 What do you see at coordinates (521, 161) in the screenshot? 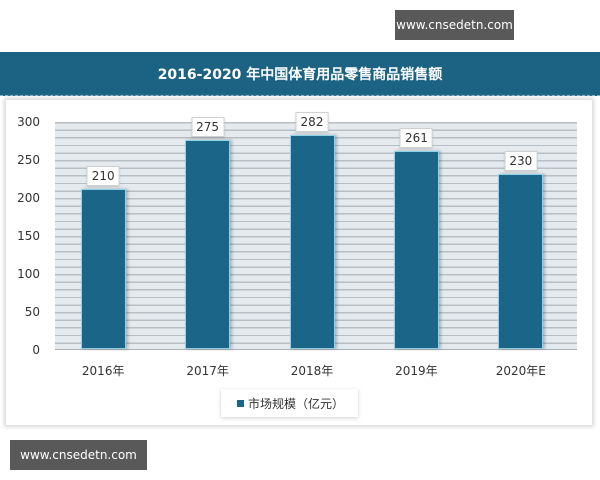
I see `data-label: 230` at bounding box center [521, 161].